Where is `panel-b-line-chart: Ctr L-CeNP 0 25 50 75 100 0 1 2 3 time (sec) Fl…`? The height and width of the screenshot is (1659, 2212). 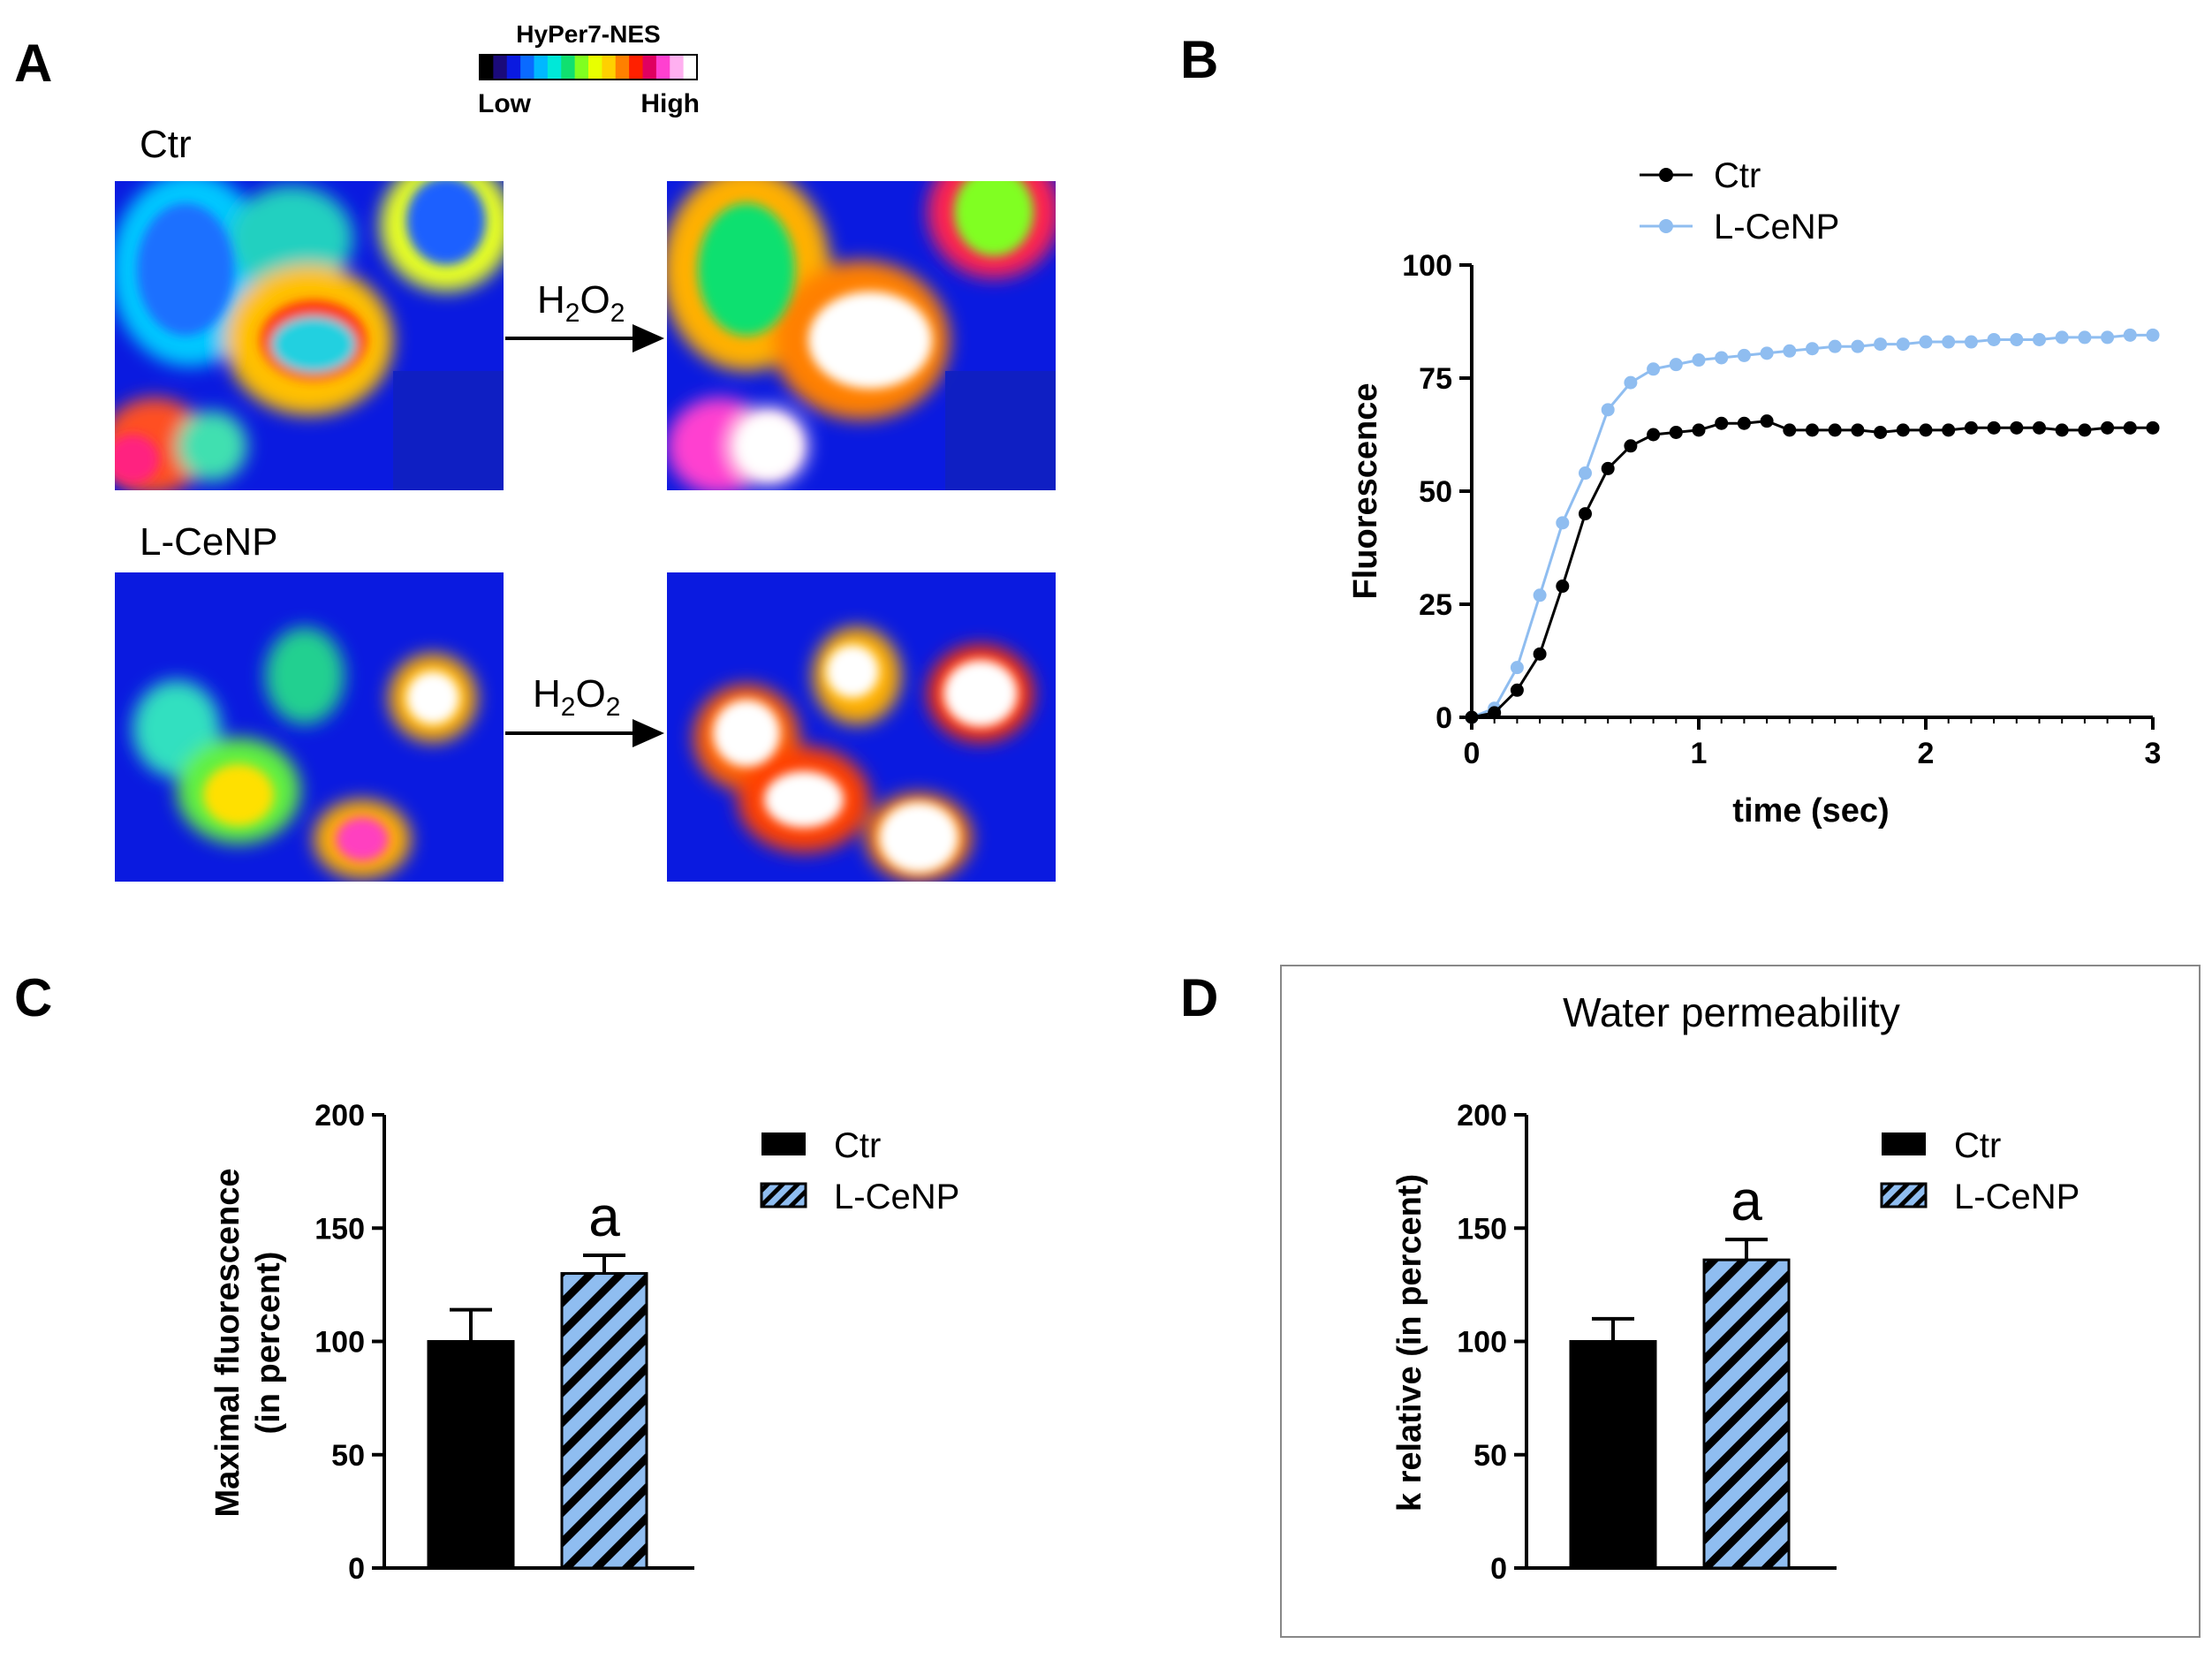
panel-b-line-chart: Ctr L-CeNP 0 25 50 75 100 0 1 2 3 time (sec) Fl… is located at coordinates (1754, 493).